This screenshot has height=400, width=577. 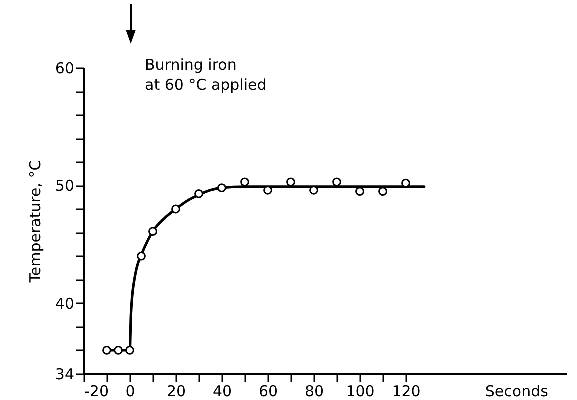 What do you see at coordinates (268, 391) in the screenshot?
I see `x-tick-label: 60` at bounding box center [268, 391].